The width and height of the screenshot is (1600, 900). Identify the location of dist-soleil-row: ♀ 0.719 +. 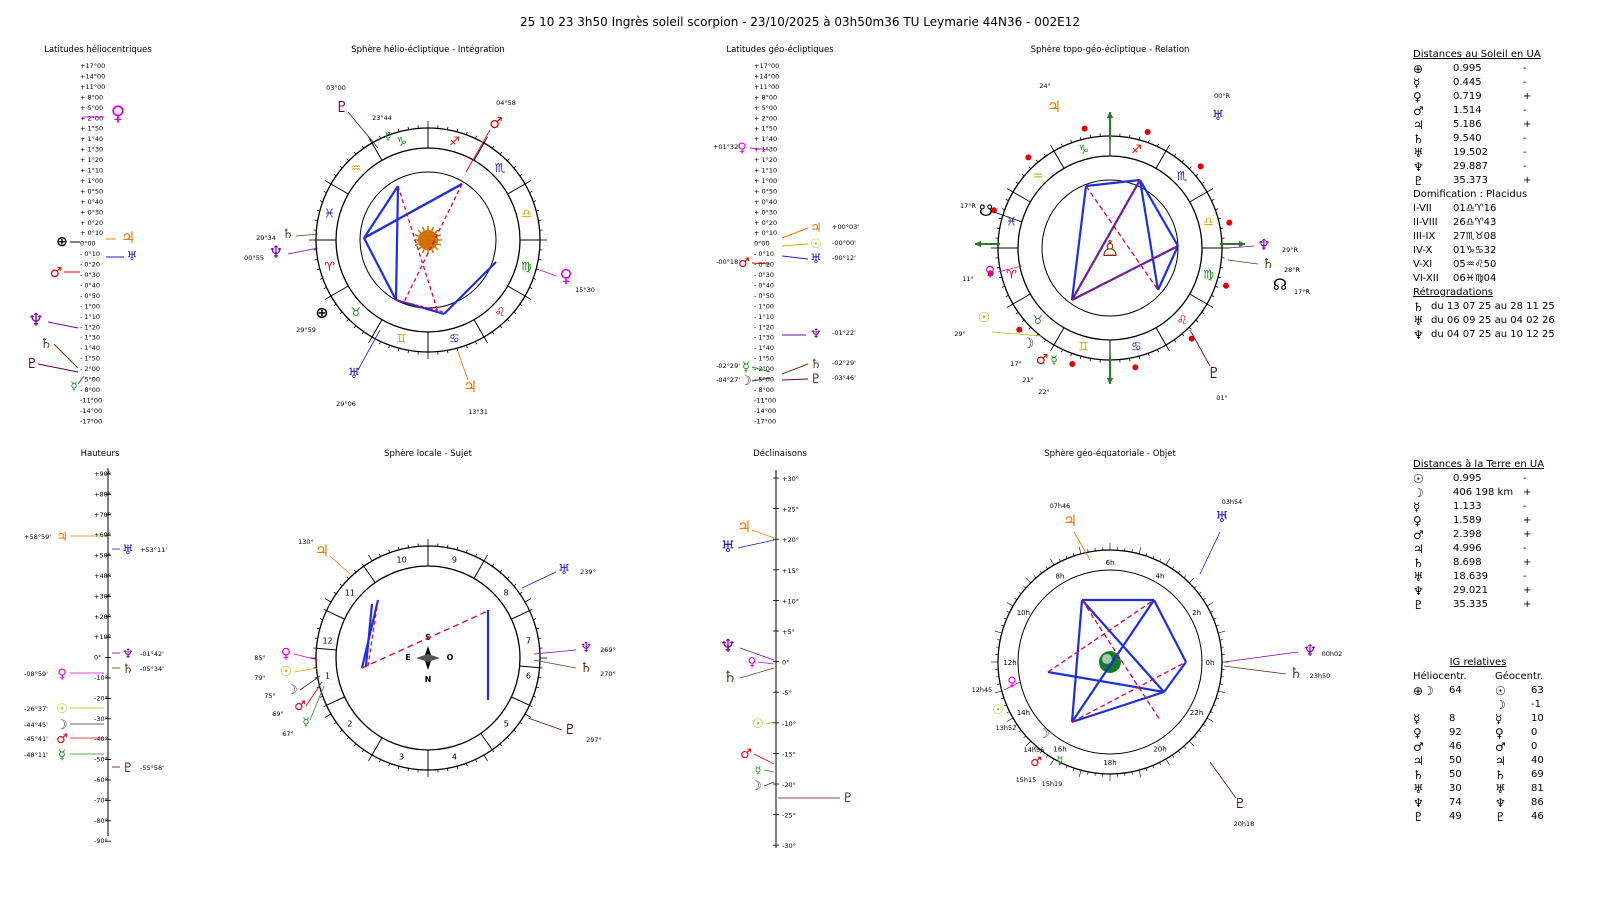
(1488, 97).